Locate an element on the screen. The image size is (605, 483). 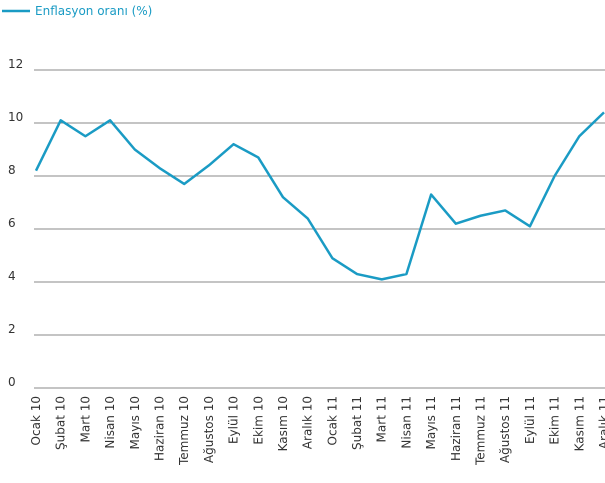
y-tick-label: 0 is located at coordinates (12, 382).